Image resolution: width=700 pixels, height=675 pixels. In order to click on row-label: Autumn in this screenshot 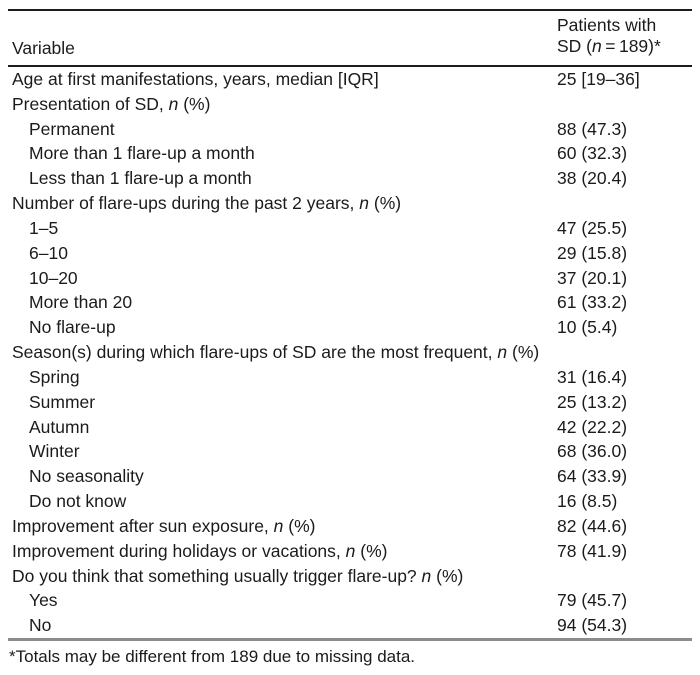, I will do `click(48, 427)`.